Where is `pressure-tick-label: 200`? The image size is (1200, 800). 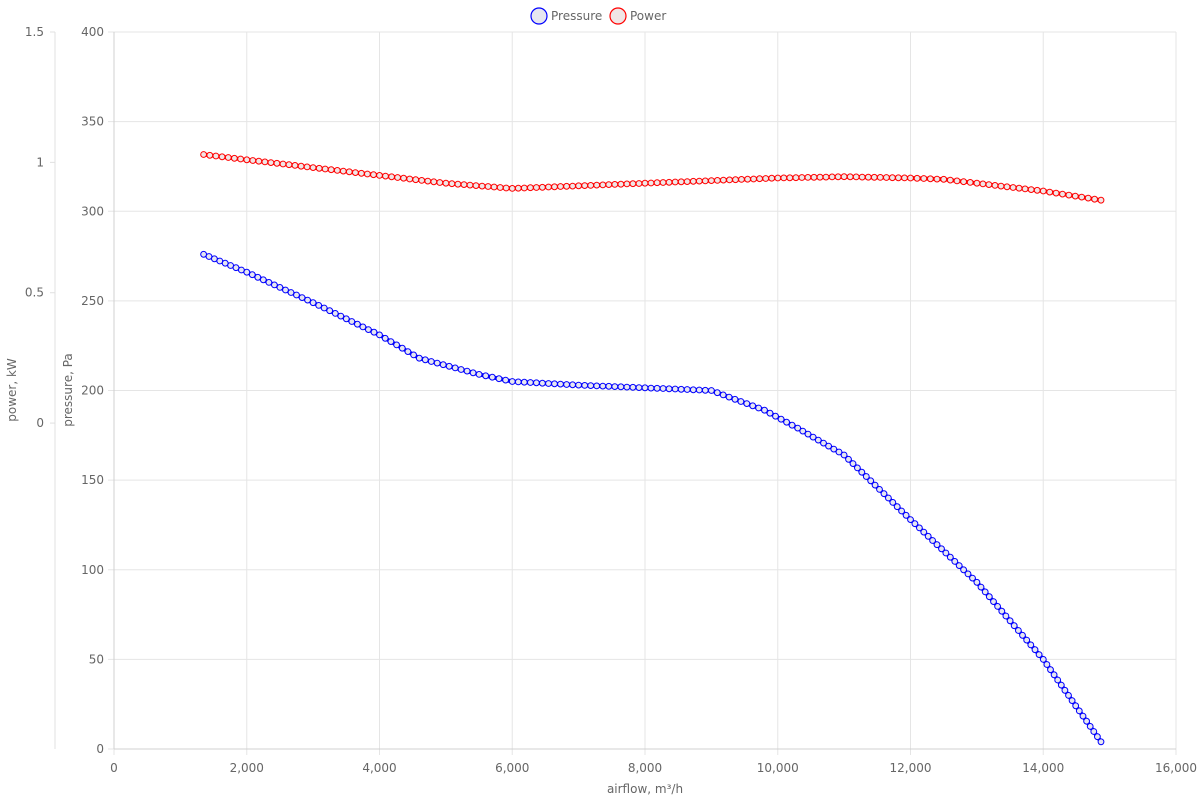
pressure-tick-label: 200 is located at coordinates (92, 391).